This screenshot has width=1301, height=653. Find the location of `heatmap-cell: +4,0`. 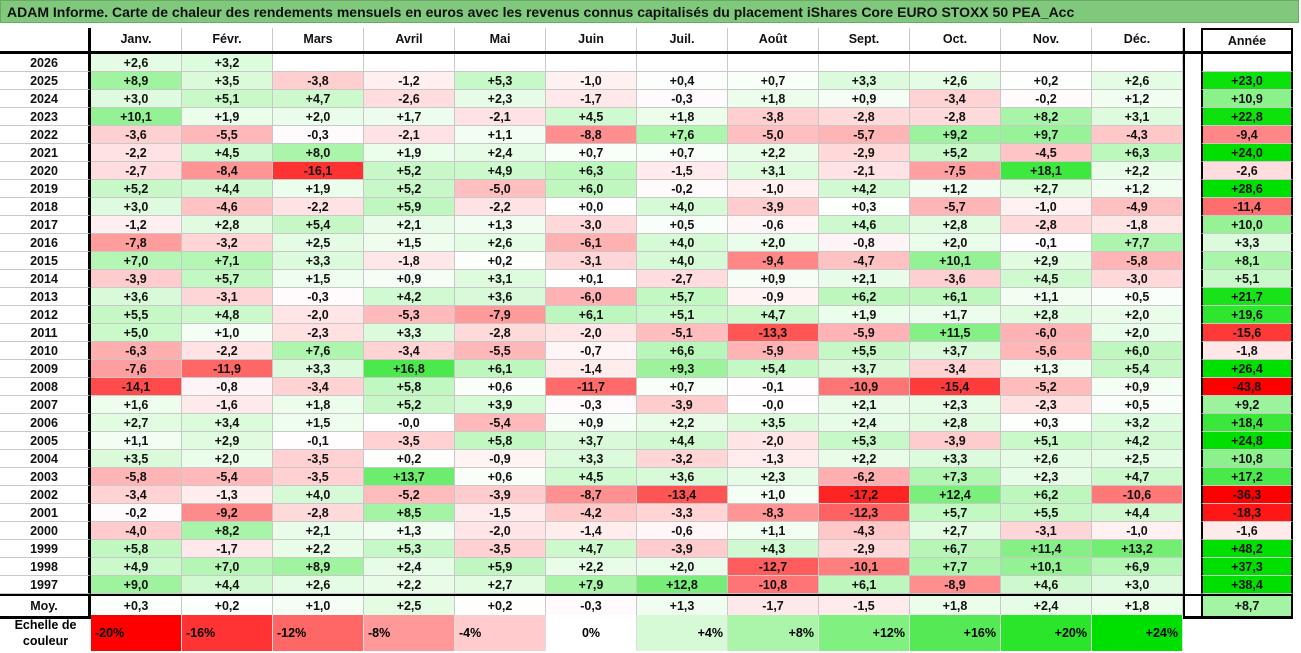

heatmap-cell: +4,0 is located at coordinates (682, 261).